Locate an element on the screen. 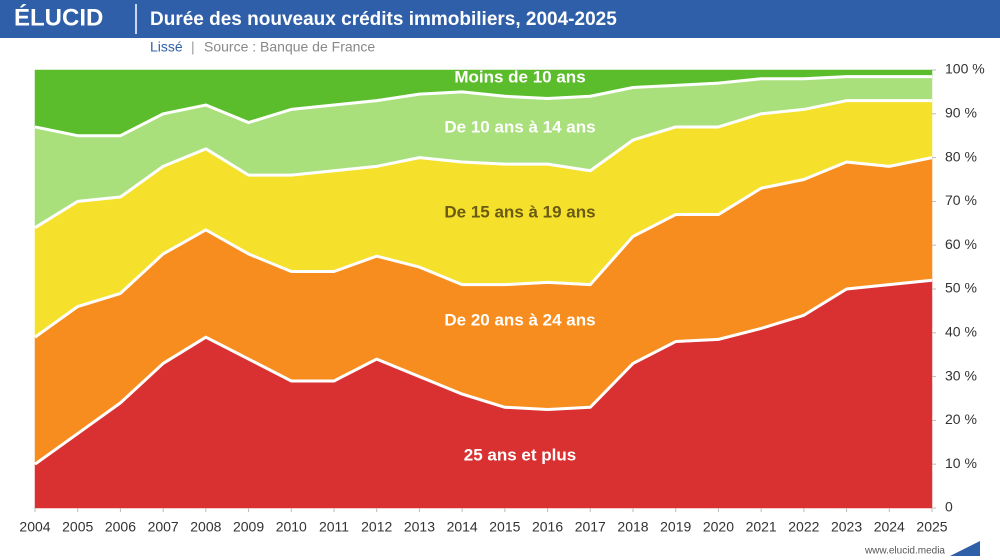 Image resolution: width=1000 pixels, height=560 pixels. footer-icon is located at coordinates (965, 548).